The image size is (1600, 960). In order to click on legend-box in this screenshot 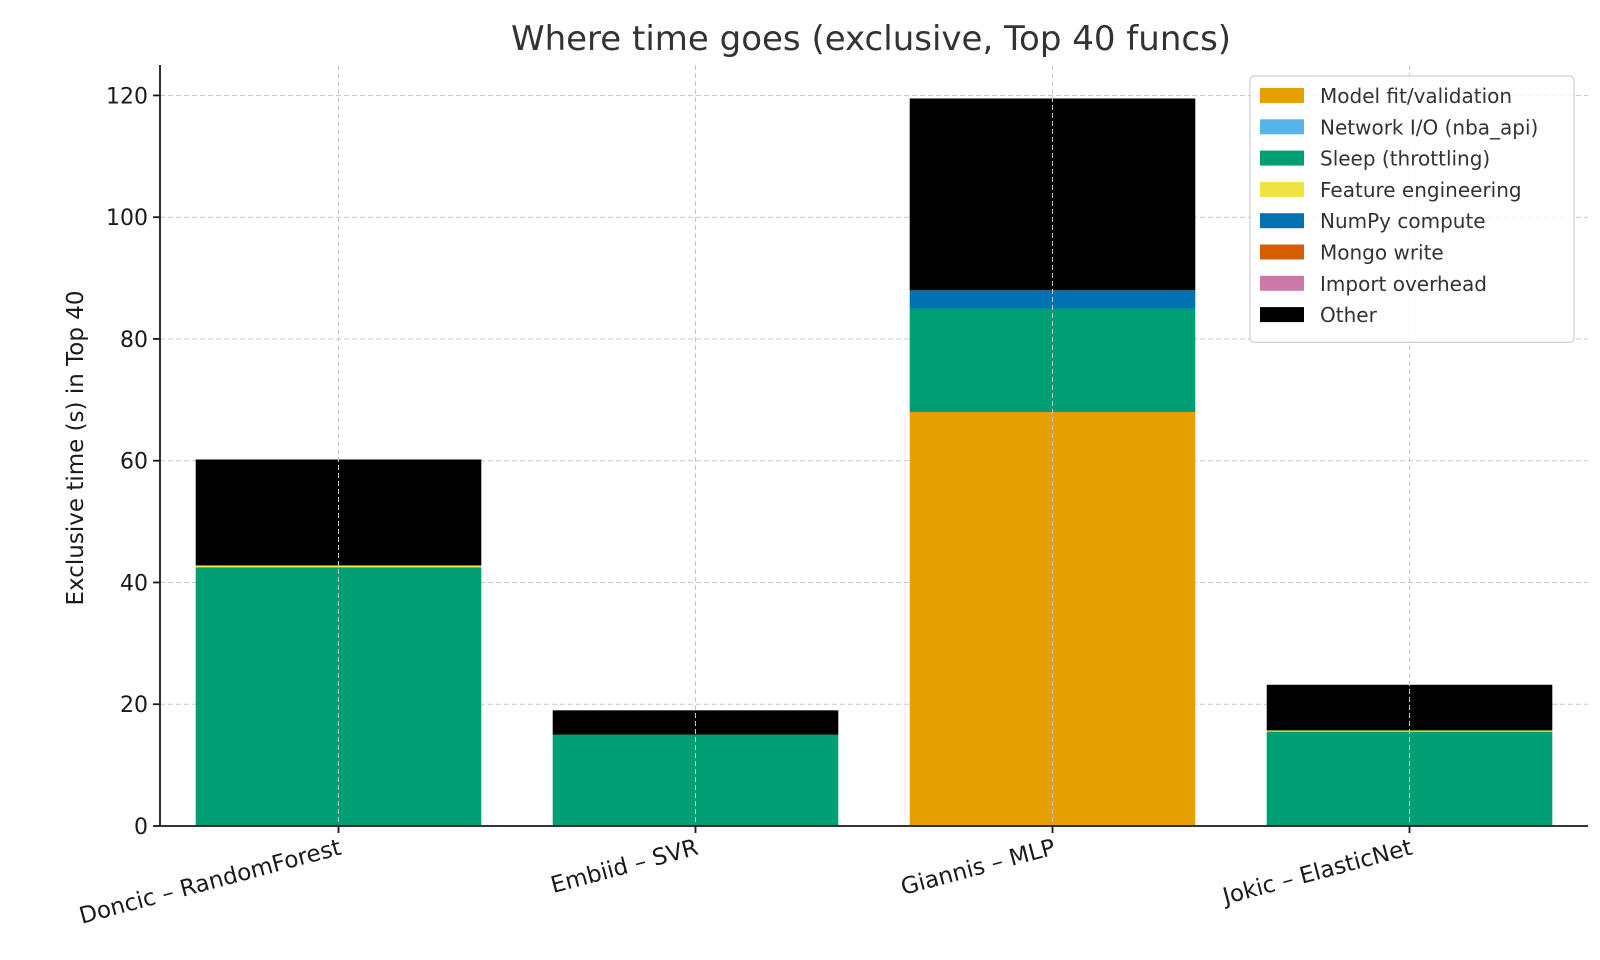, I will do `click(1412, 209)`.